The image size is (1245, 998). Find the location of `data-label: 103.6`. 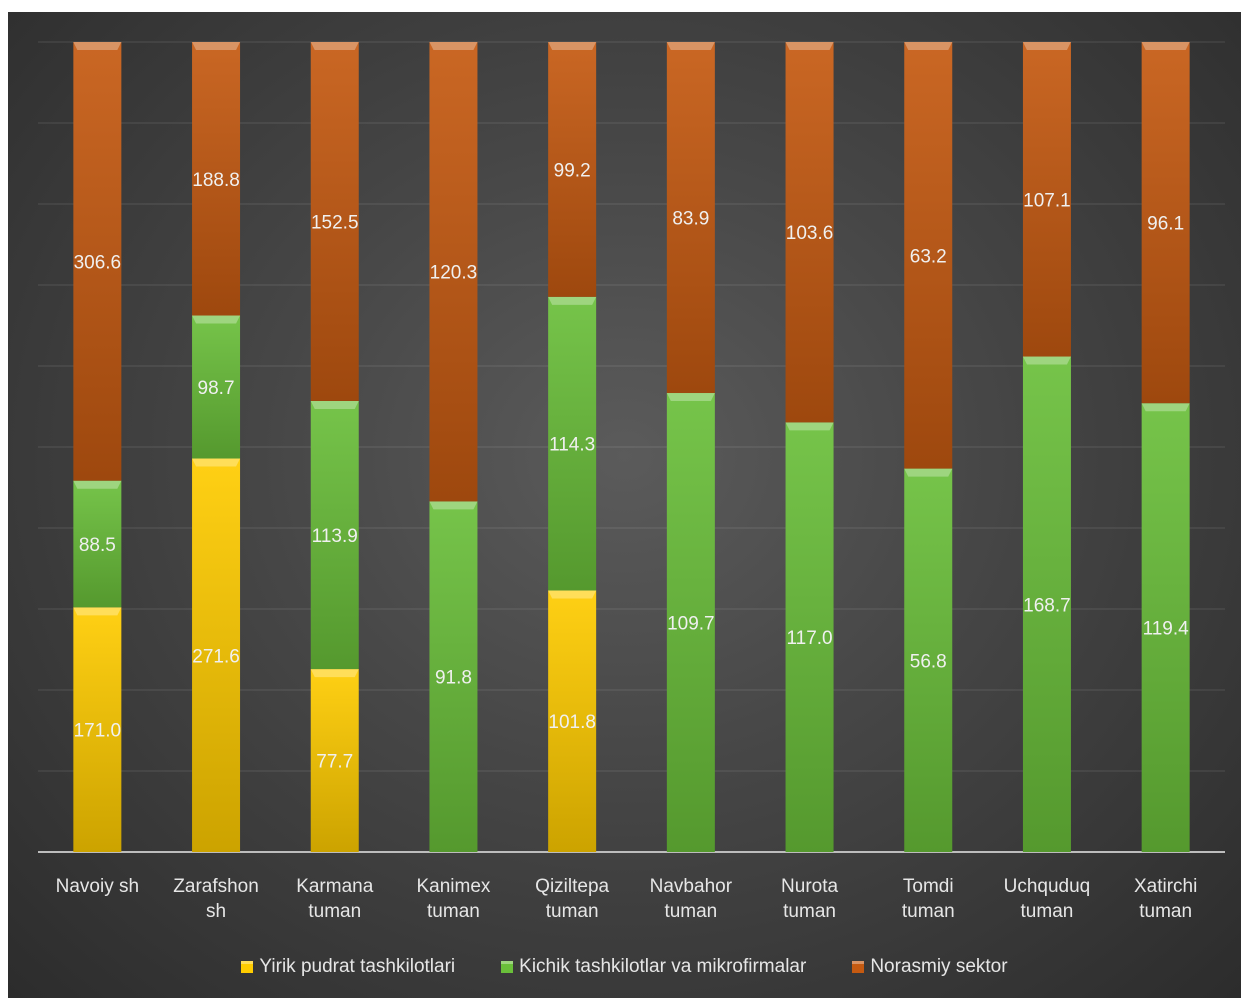

data-label: 103.6 is located at coordinates (810, 233).